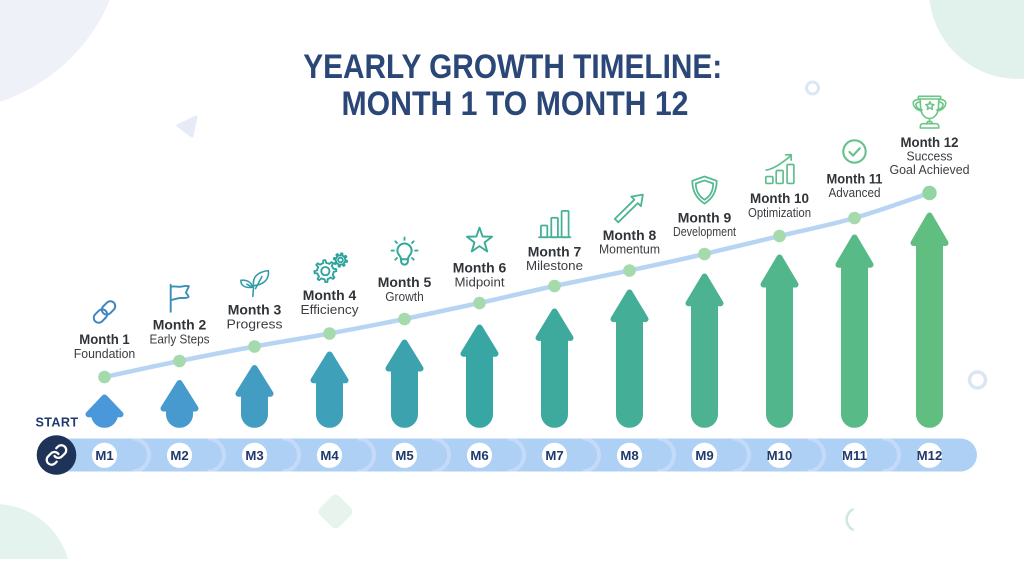 This screenshot has width=1024, height=564. Describe the element at coordinates (480, 281) in the screenshot. I see `svg-text: Midpoint` at that location.